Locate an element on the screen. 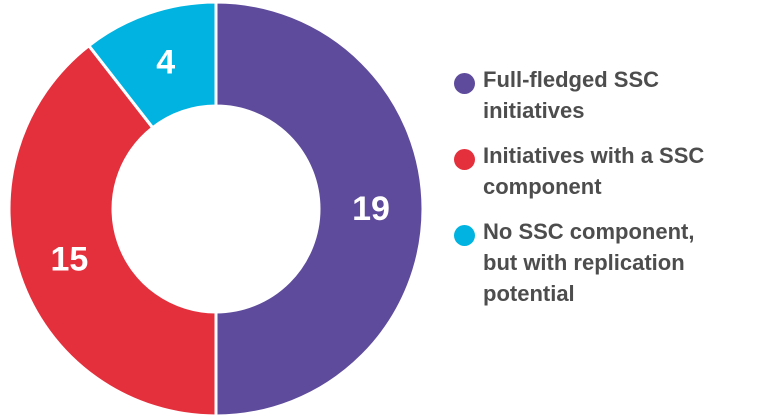  legend-swatch-ssc-component-icon is located at coordinates (464, 159).